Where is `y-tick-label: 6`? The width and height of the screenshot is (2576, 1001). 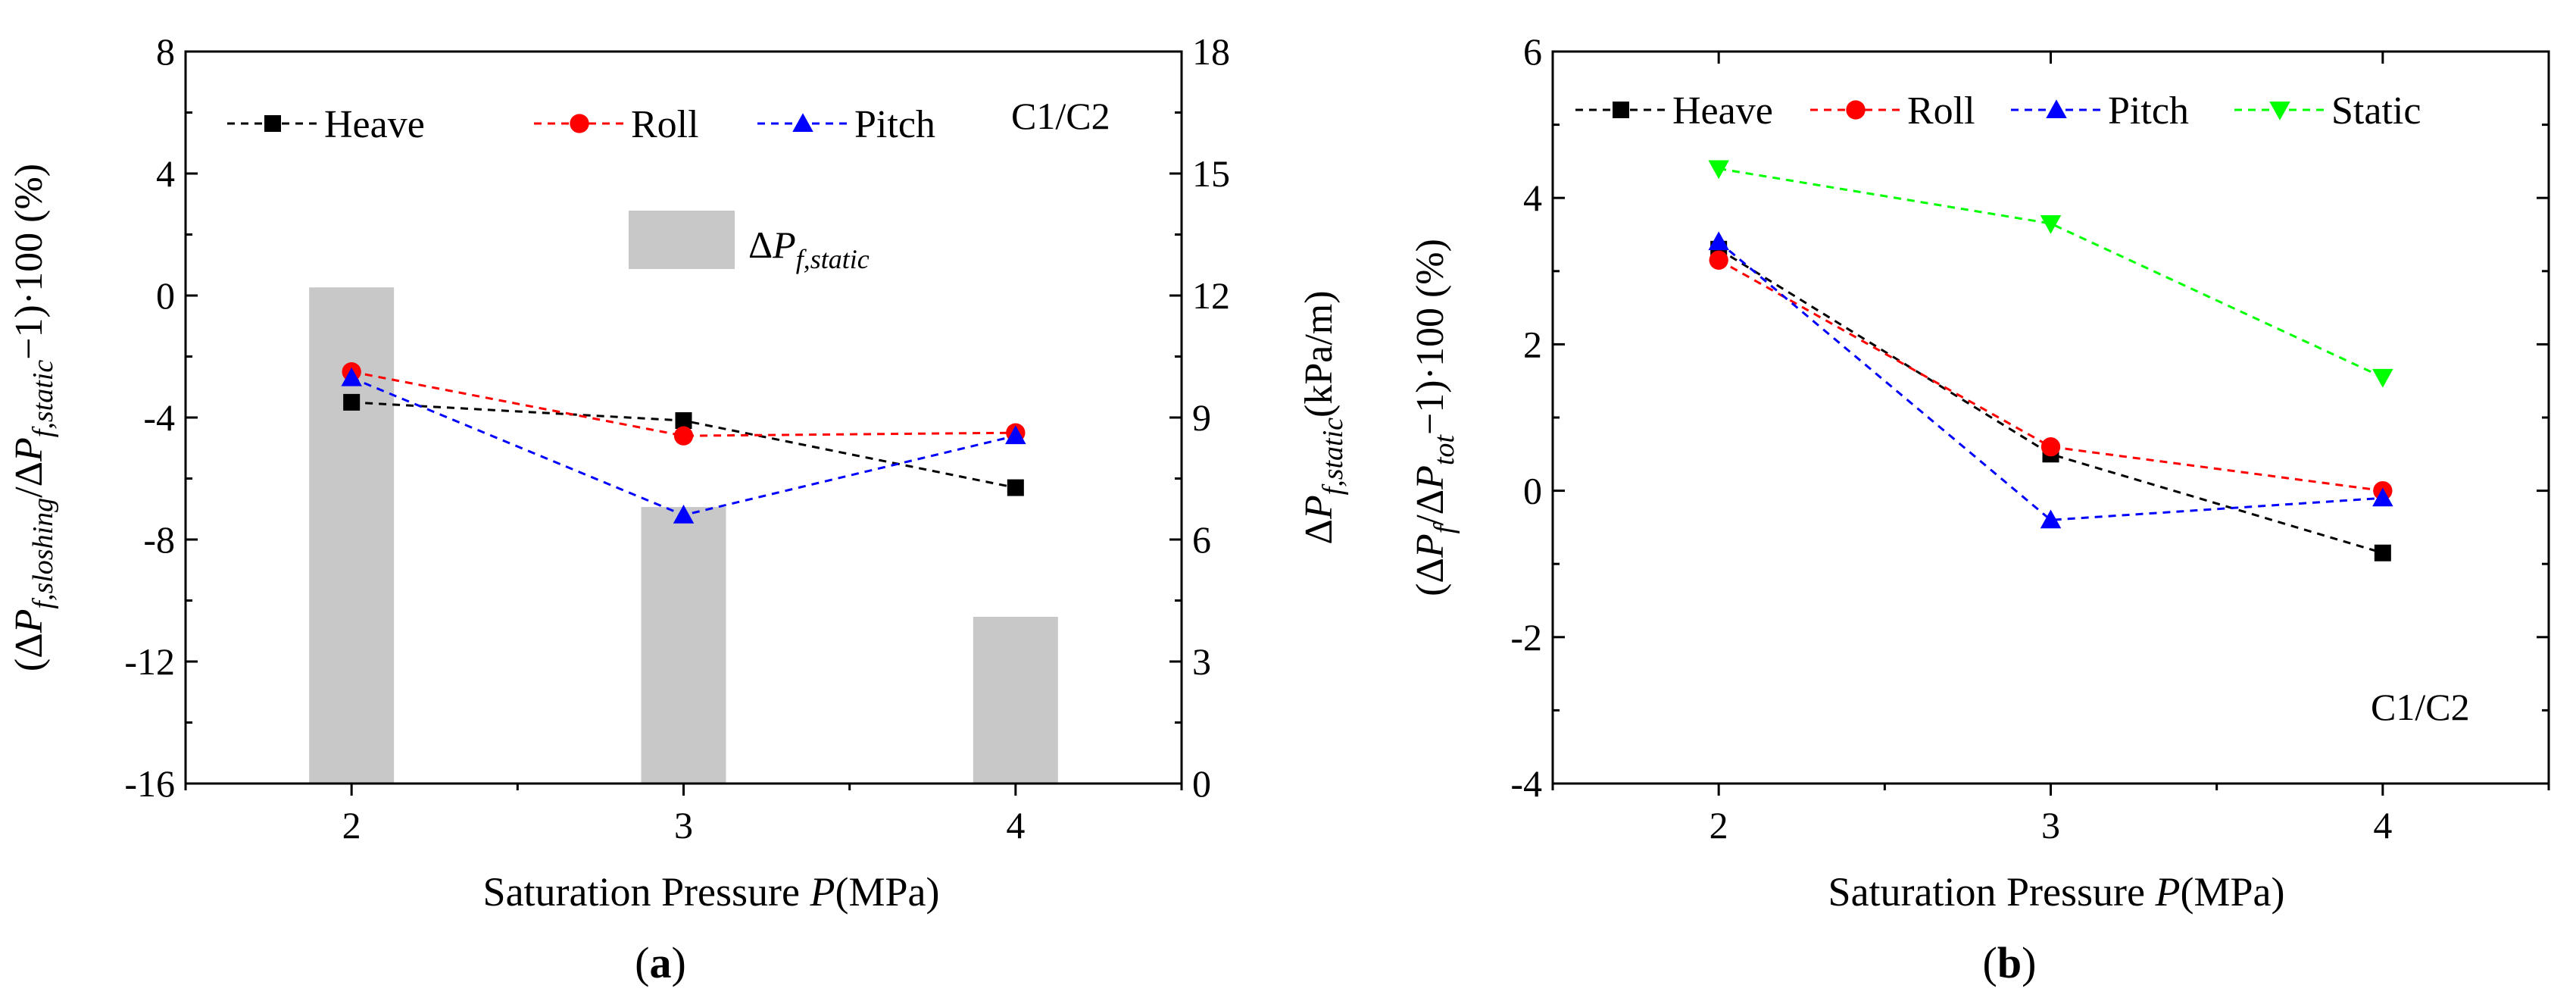
y-tick-label: 6 is located at coordinates (1533, 51).